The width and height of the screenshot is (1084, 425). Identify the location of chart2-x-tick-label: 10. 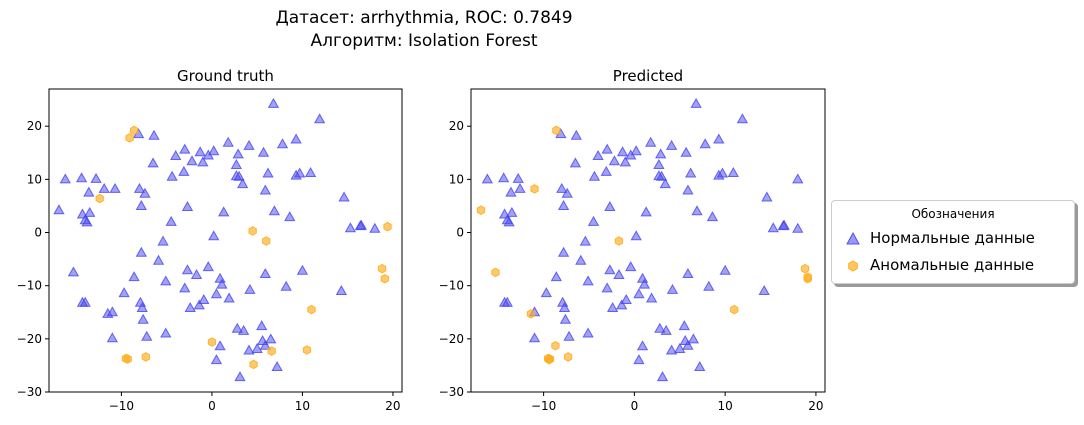
(725, 406).